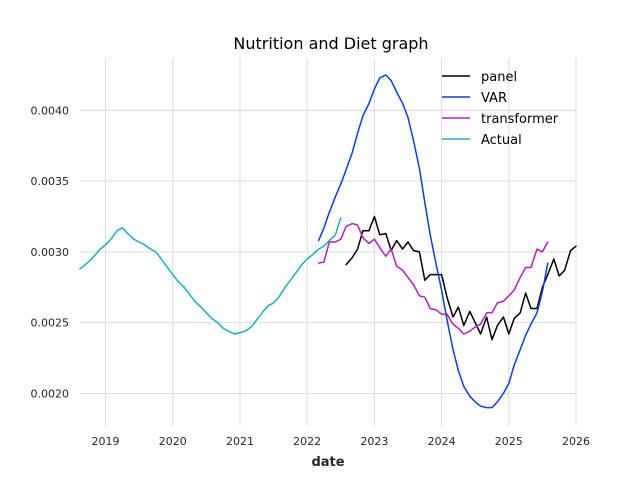 This screenshot has width=640, height=480. I want to click on legend-label: panel, so click(499, 77).